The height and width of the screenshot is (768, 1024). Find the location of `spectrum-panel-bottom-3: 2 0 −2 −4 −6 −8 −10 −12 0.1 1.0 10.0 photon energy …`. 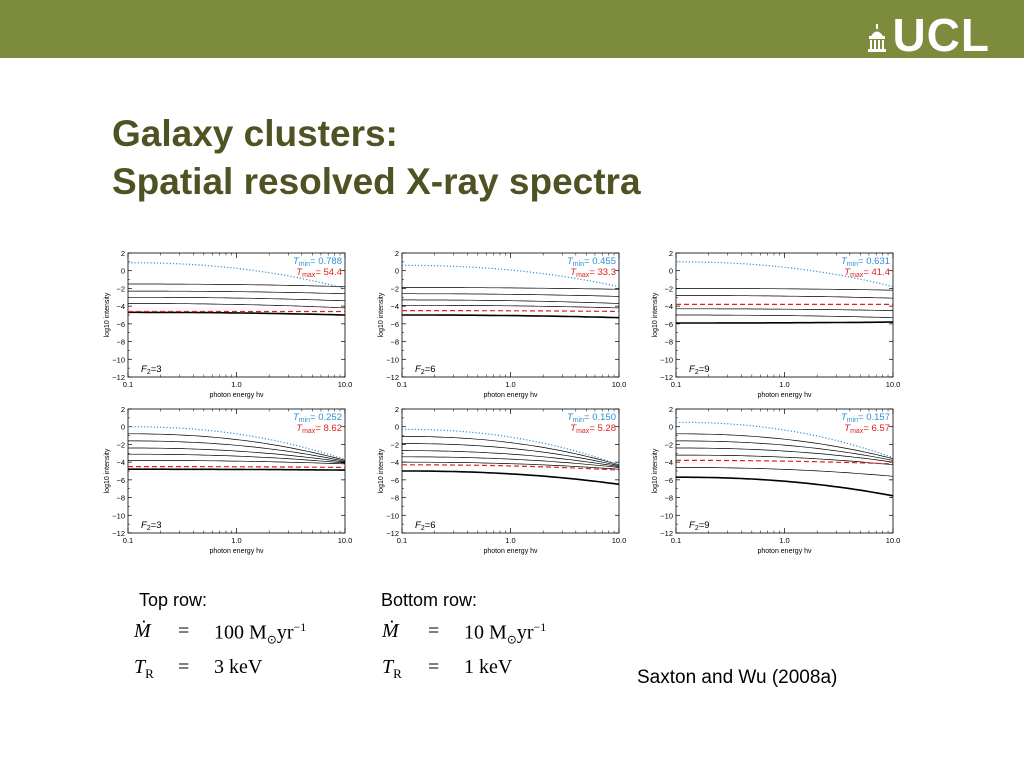

spectrum-panel-bottom-3: 2 0 −2 −4 −6 −8 −10 −12 0.1 1.0 10.0 photon energy … is located at coordinates (776, 480).